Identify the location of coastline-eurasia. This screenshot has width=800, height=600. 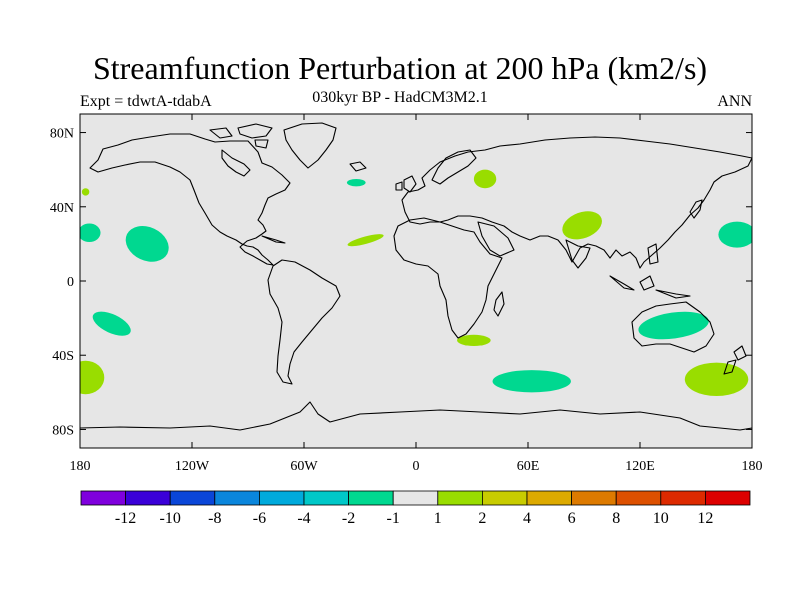
(576, 202).